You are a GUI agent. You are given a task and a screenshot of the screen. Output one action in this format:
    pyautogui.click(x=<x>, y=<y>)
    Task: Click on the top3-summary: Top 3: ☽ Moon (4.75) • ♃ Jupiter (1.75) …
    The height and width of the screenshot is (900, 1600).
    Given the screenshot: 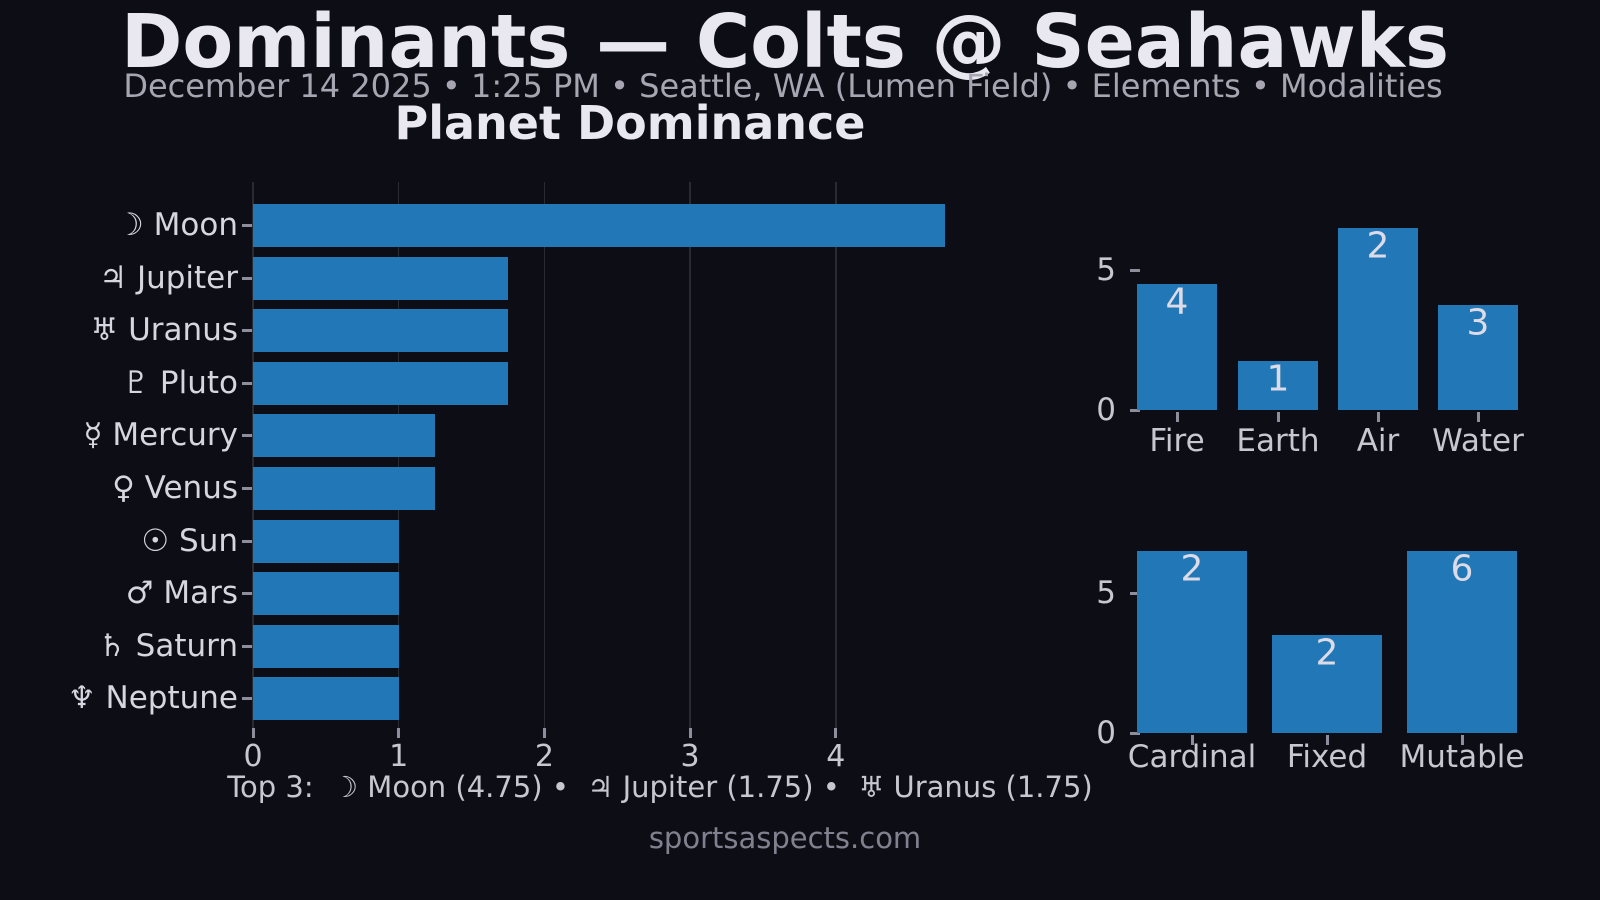 What is the action you would take?
    pyautogui.click(x=660, y=787)
    